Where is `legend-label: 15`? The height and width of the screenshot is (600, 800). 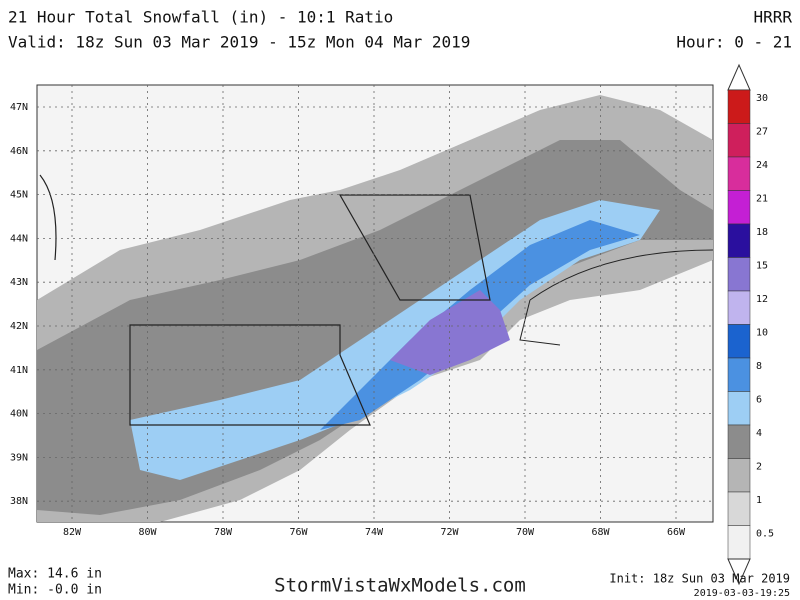
legend-label: 15 is located at coordinates (762, 266).